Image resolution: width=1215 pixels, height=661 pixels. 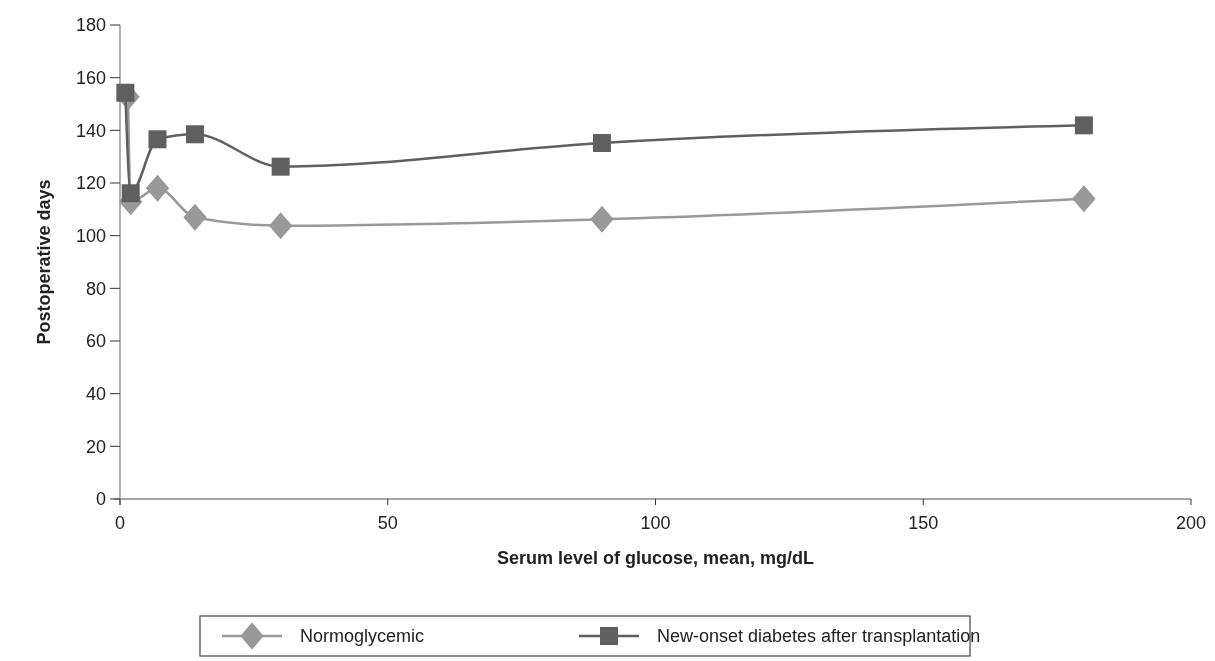 What do you see at coordinates (44, 262) in the screenshot?
I see `y-axis-title: Postoperative days` at bounding box center [44, 262].